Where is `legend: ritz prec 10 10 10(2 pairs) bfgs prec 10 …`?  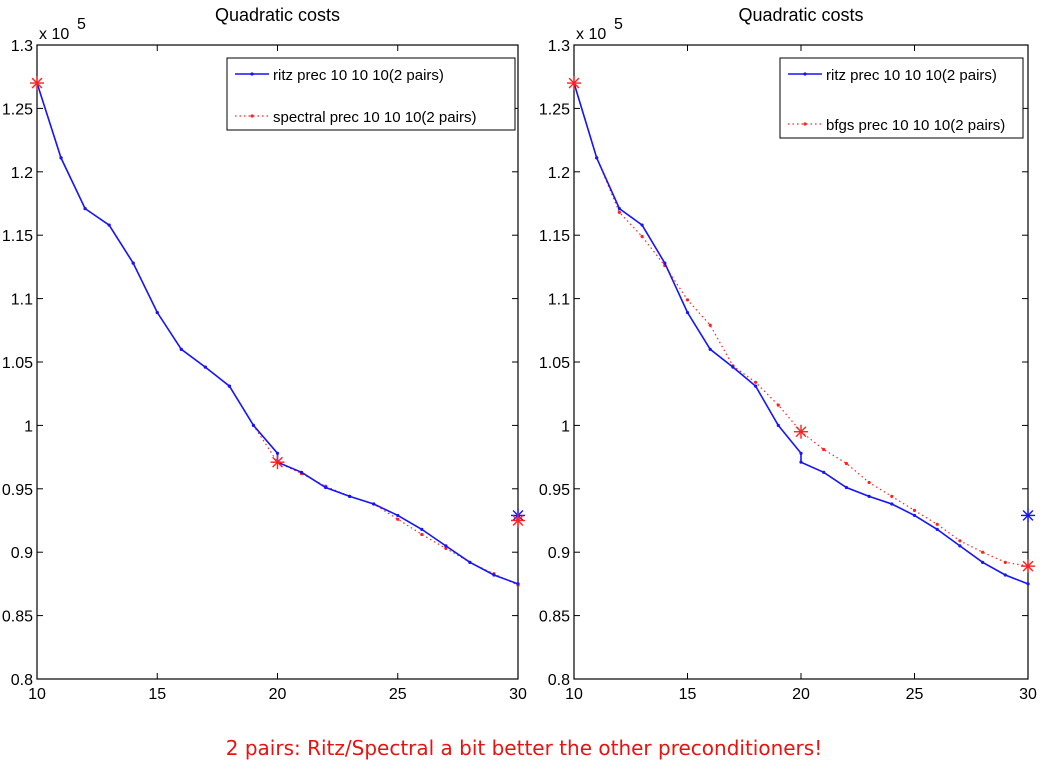 legend: ritz prec 10 10 10(2 pairs) bfgs prec 10 … is located at coordinates (901, 98).